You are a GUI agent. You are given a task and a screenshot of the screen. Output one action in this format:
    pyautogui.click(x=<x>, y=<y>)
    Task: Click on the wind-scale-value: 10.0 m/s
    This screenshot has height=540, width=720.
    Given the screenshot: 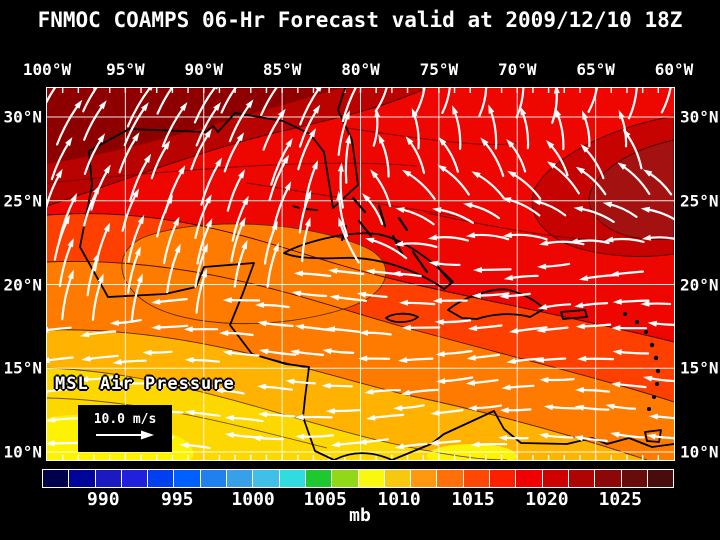 What is the action you would take?
    pyautogui.click(x=125, y=419)
    